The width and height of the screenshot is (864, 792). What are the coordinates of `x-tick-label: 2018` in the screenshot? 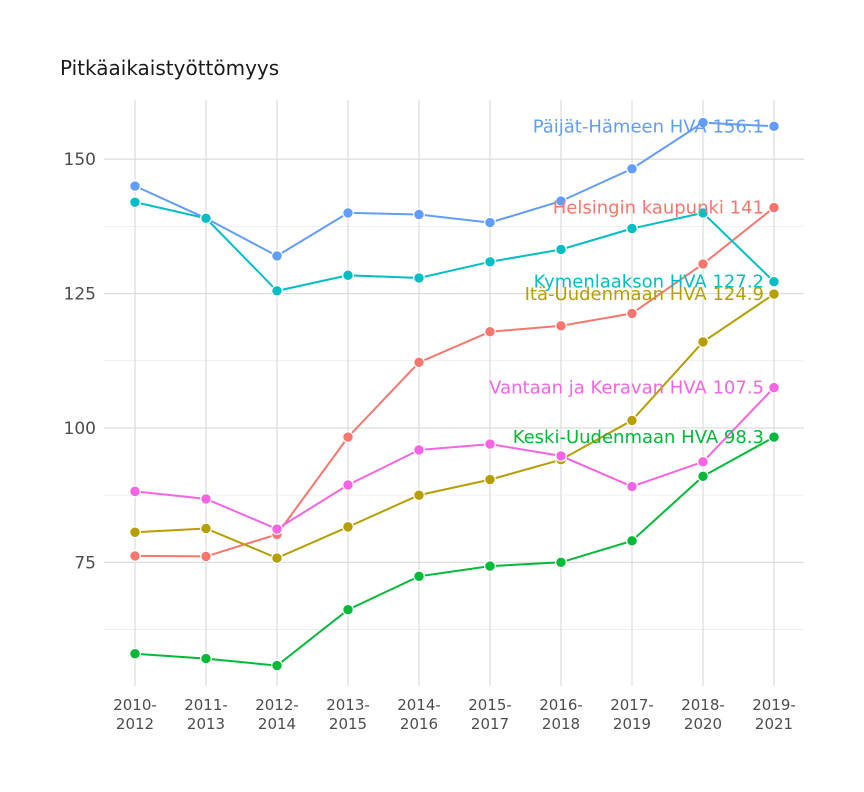 It's located at (561, 724).